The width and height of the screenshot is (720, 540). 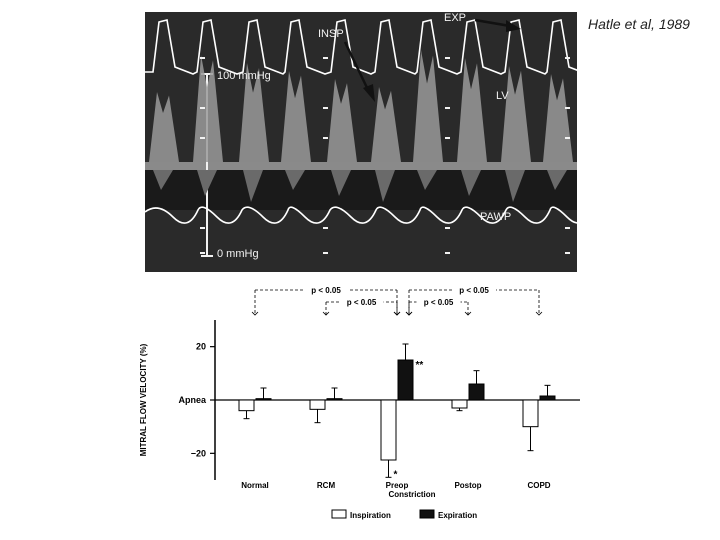 I want to click on lv-pressure-trace, so click(x=361, y=47).